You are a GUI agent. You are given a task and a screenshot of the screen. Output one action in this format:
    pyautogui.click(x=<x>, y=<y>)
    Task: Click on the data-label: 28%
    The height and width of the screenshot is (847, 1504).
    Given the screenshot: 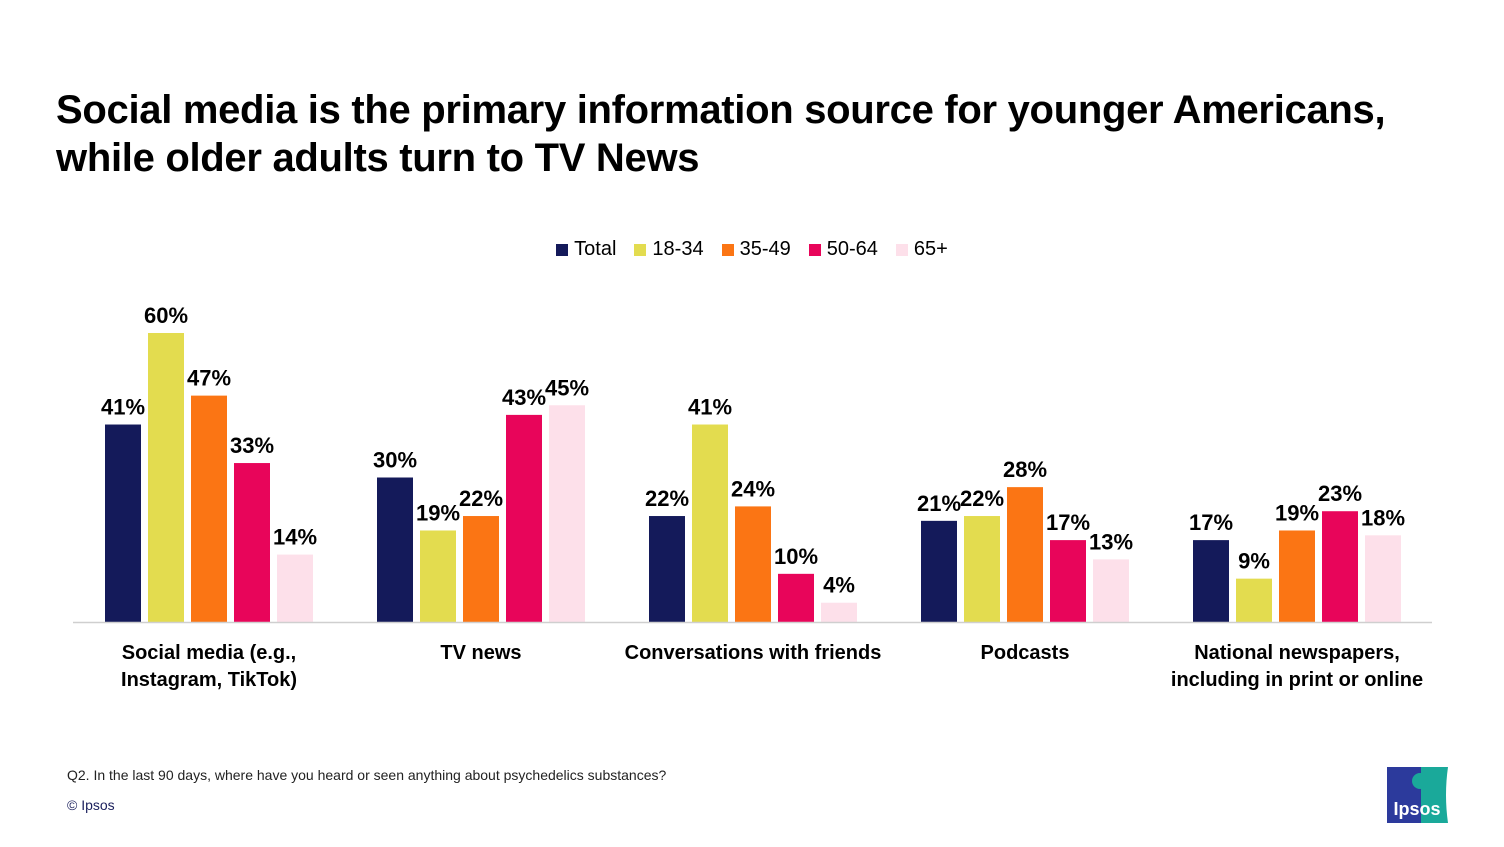 What is the action you would take?
    pyautogui.click(x=1025, y=469)
    